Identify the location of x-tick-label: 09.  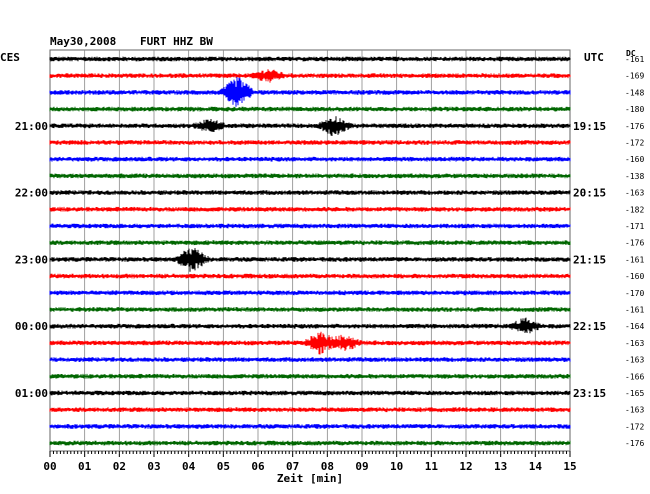
(361, 466).